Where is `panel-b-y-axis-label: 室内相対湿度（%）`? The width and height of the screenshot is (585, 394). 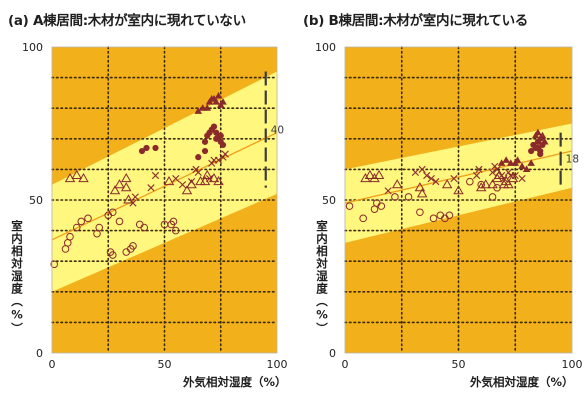
panel-b-y-axis-label: 室内相対湿度（%） is located at coordinates (322, 277).